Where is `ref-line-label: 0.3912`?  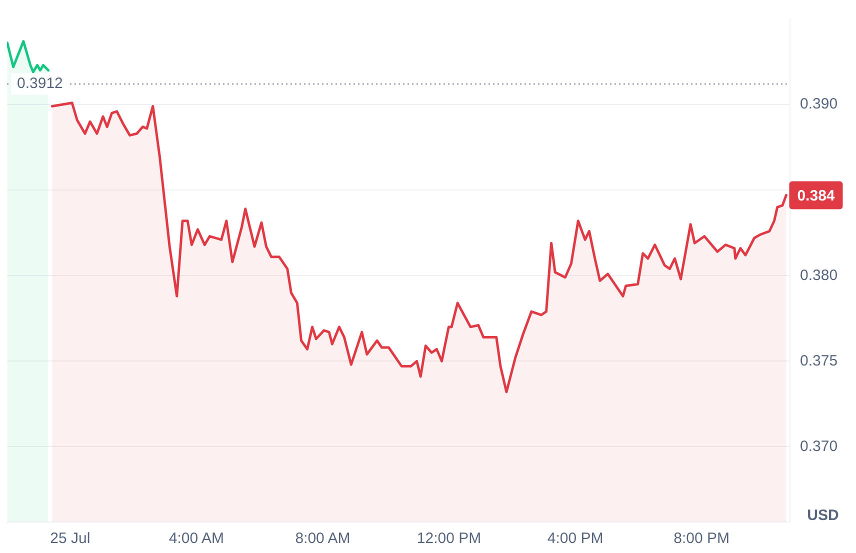 ref-line-label: 0.3912 is located at coordinates (40, 83).